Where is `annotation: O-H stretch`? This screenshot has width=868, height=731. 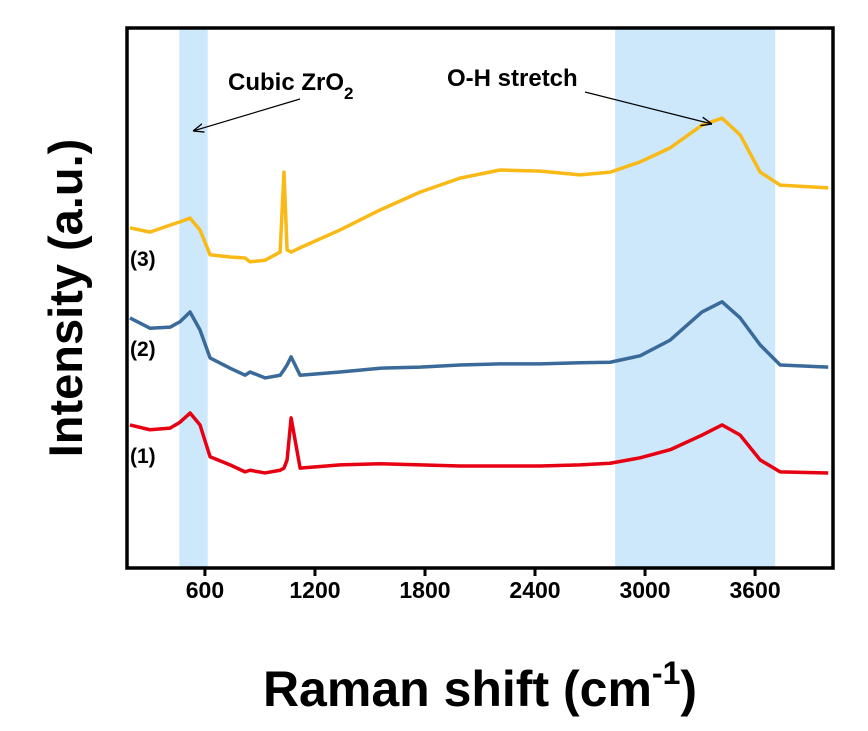 annotation: O-H stretch is located at coordinates (512, 78).